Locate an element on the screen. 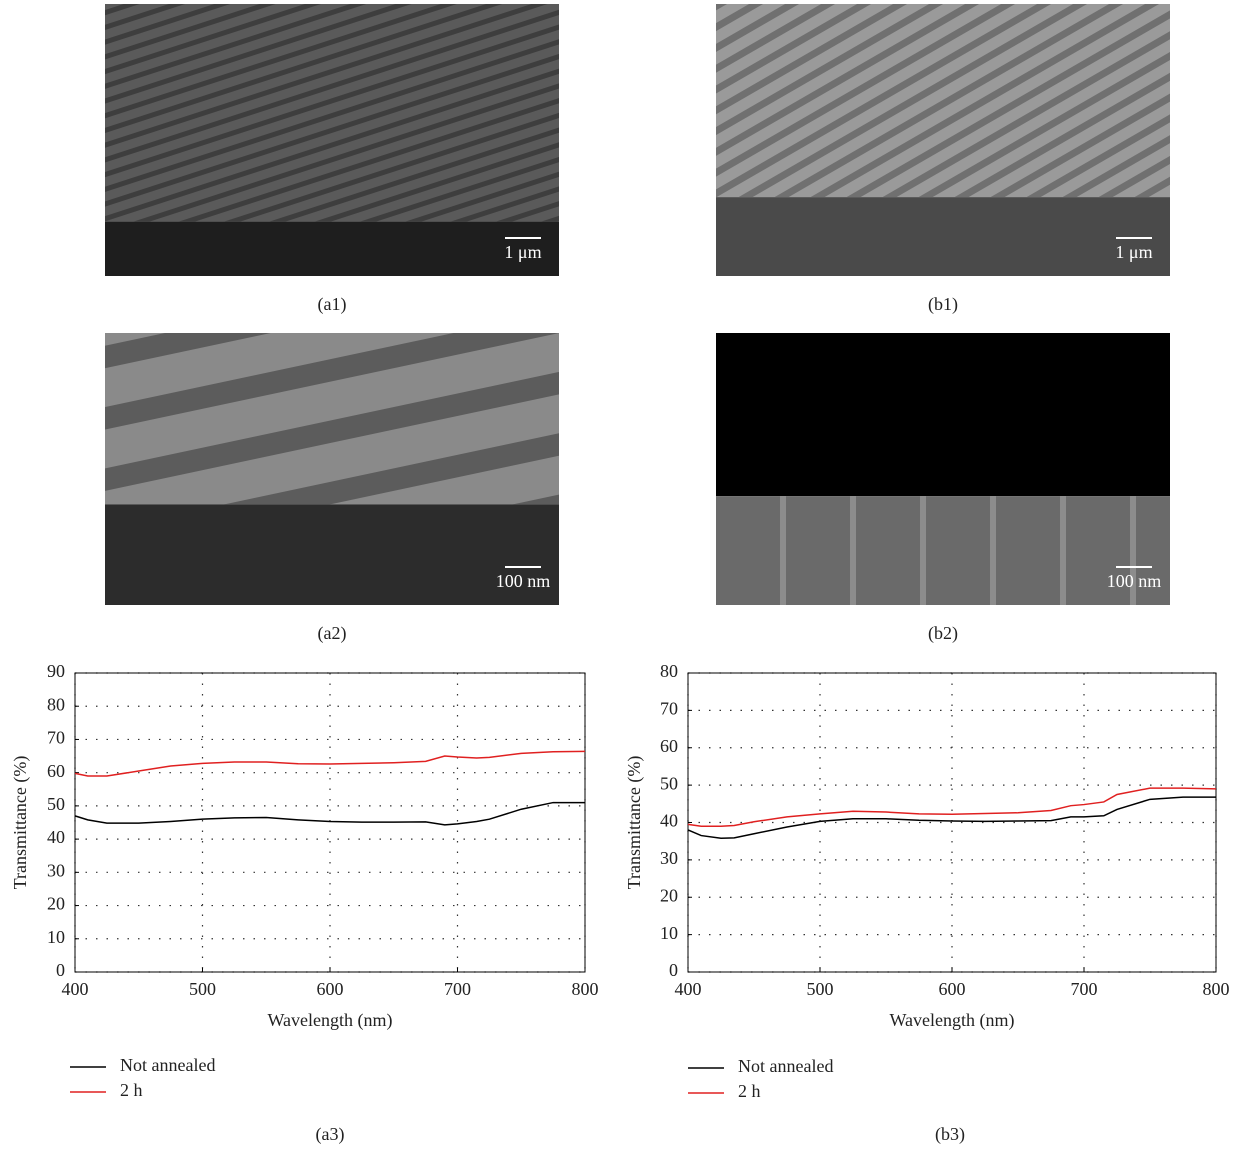 This screenshot has height=1149, width=1241. y-tick-label: 90 is located at coordinates (56, 671).